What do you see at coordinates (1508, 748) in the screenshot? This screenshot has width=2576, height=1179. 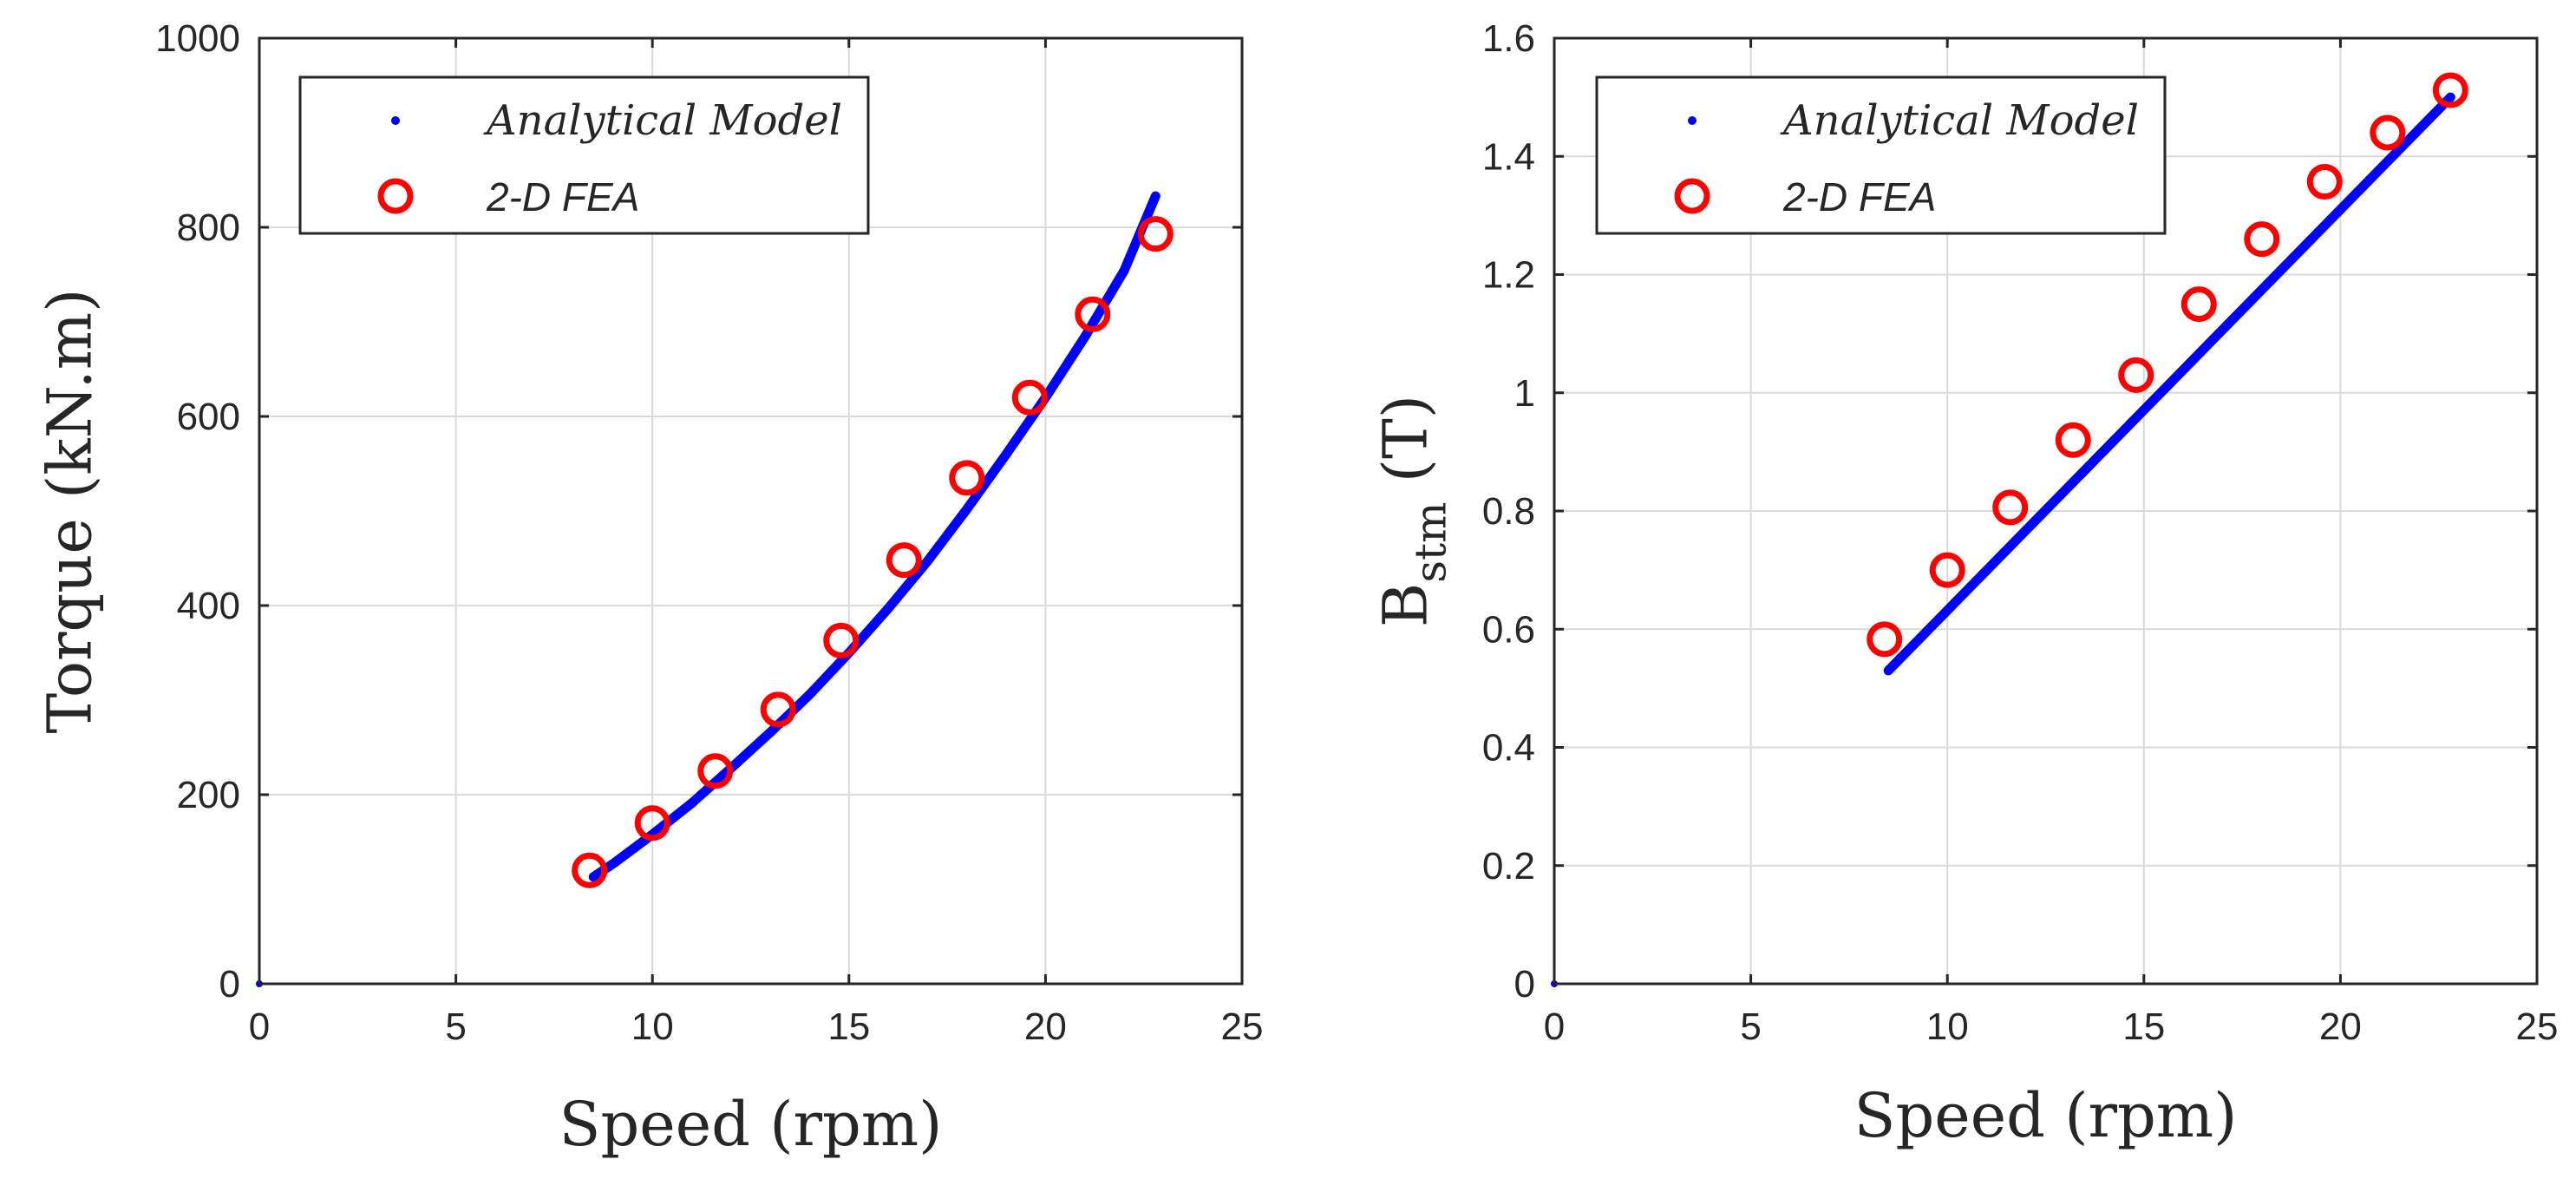 I see `flux-y-tick-label: 0.4` at bounding box center [1508, 748].